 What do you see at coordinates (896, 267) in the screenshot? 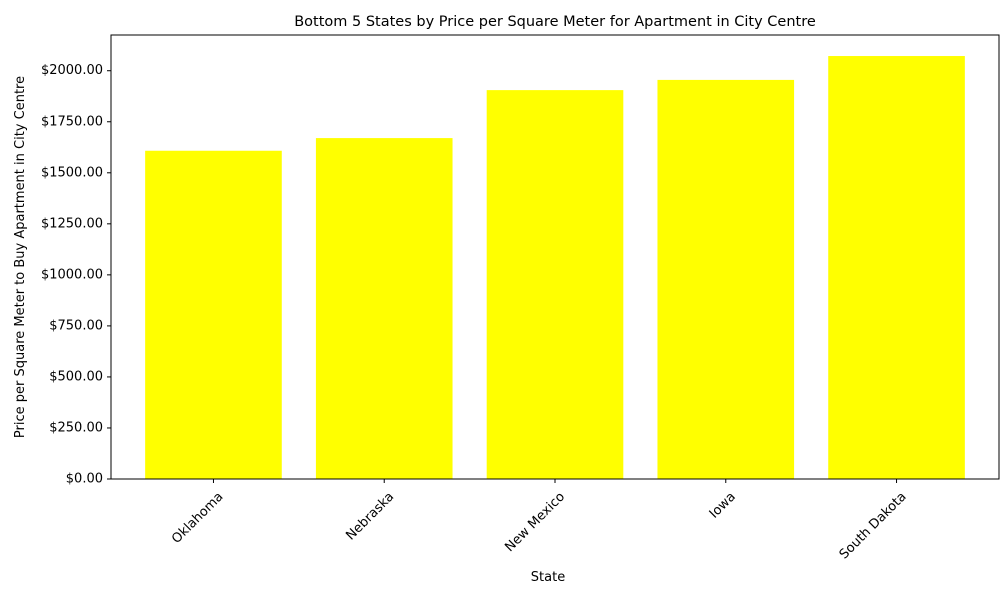
I see `bar-south-dakota` at bounding box center [896, 267].